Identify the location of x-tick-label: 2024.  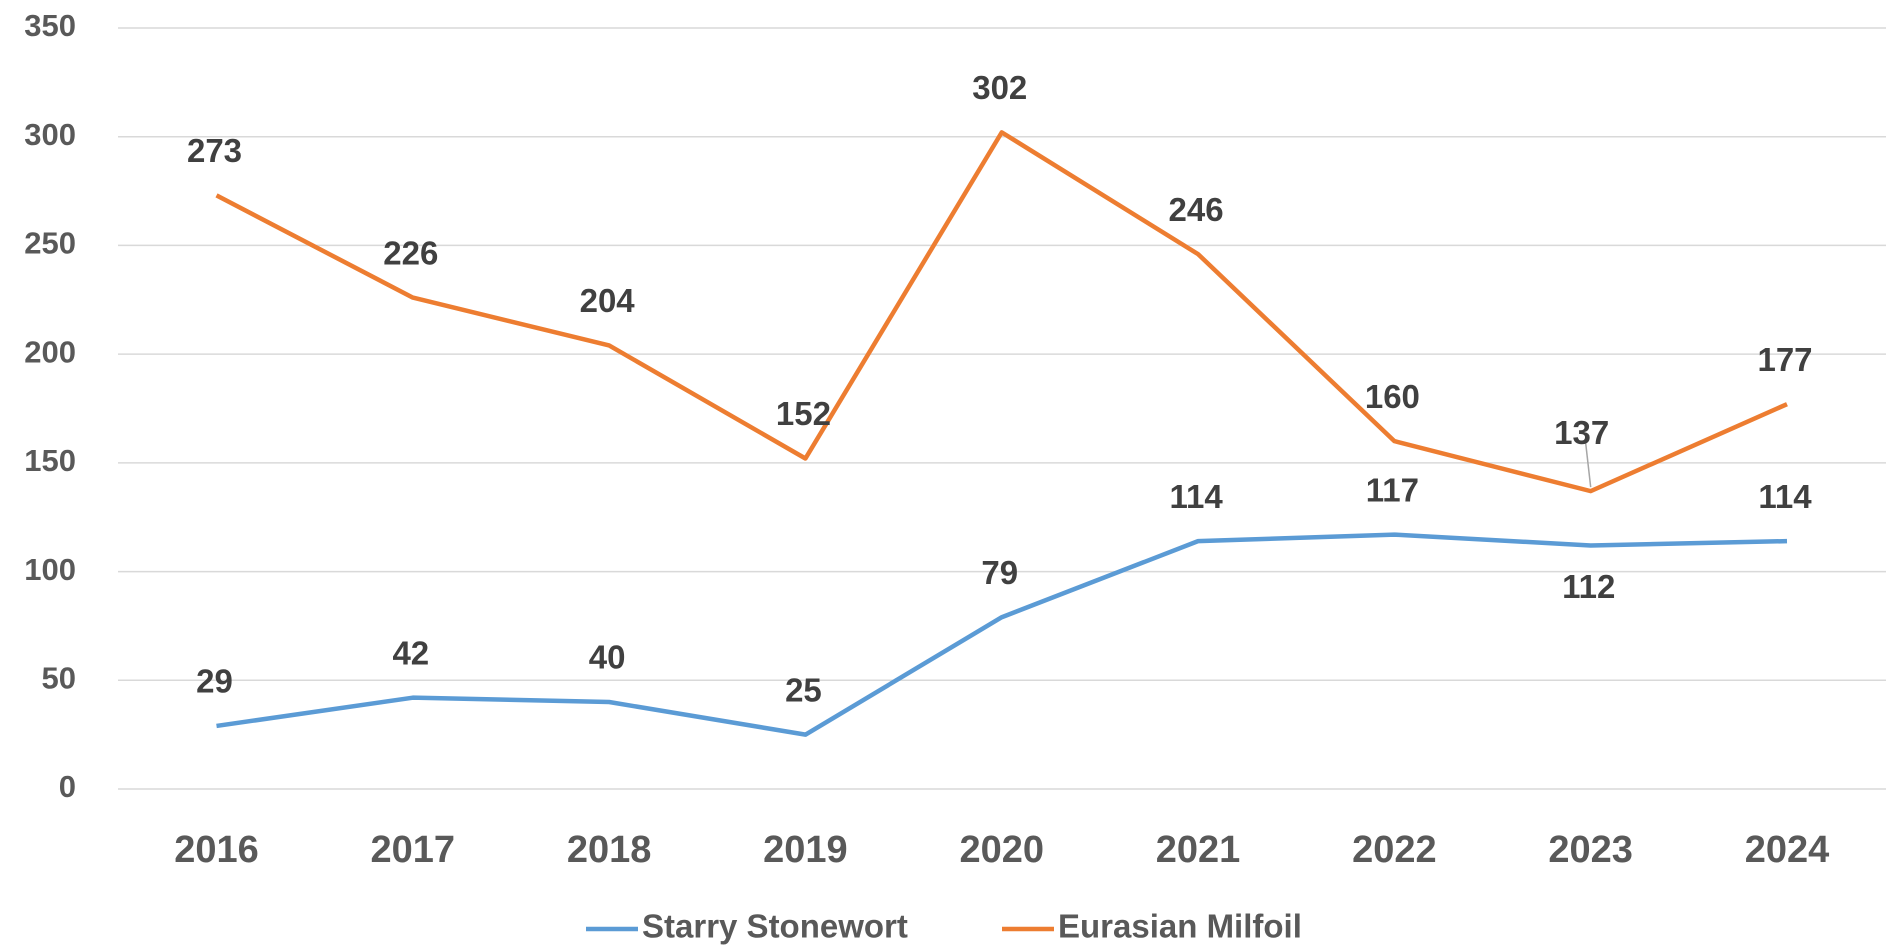
(1787, 850).